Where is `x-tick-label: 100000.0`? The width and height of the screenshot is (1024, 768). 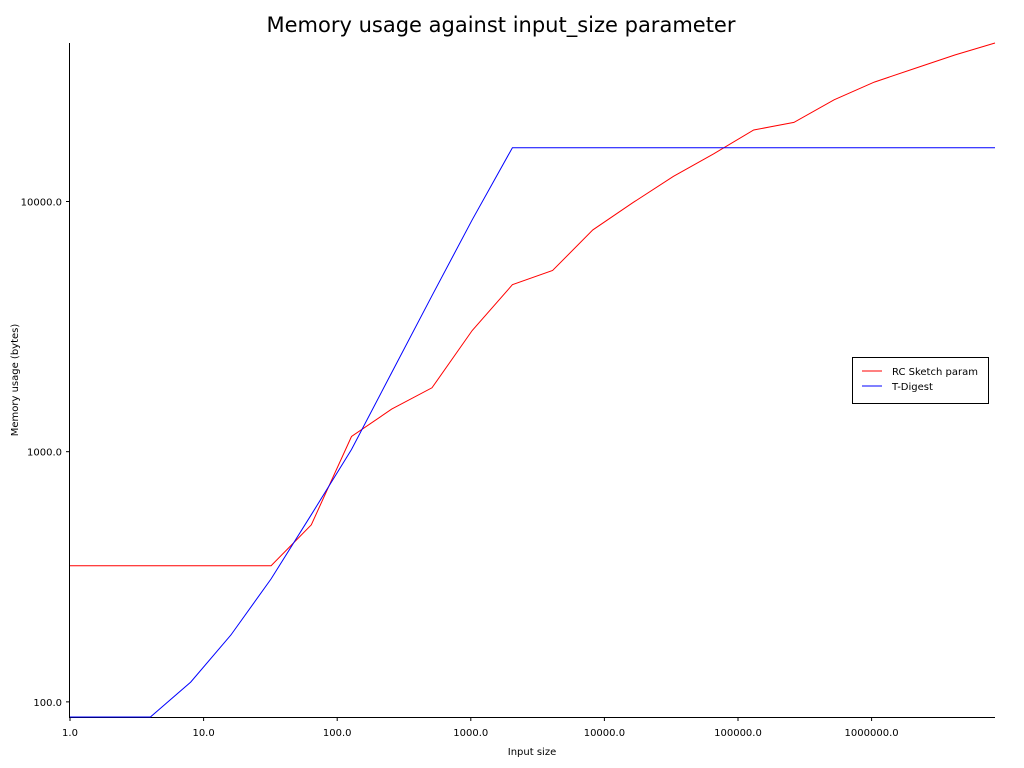 x-tick-label: 100000.0 is located at coordinates (738, 733).